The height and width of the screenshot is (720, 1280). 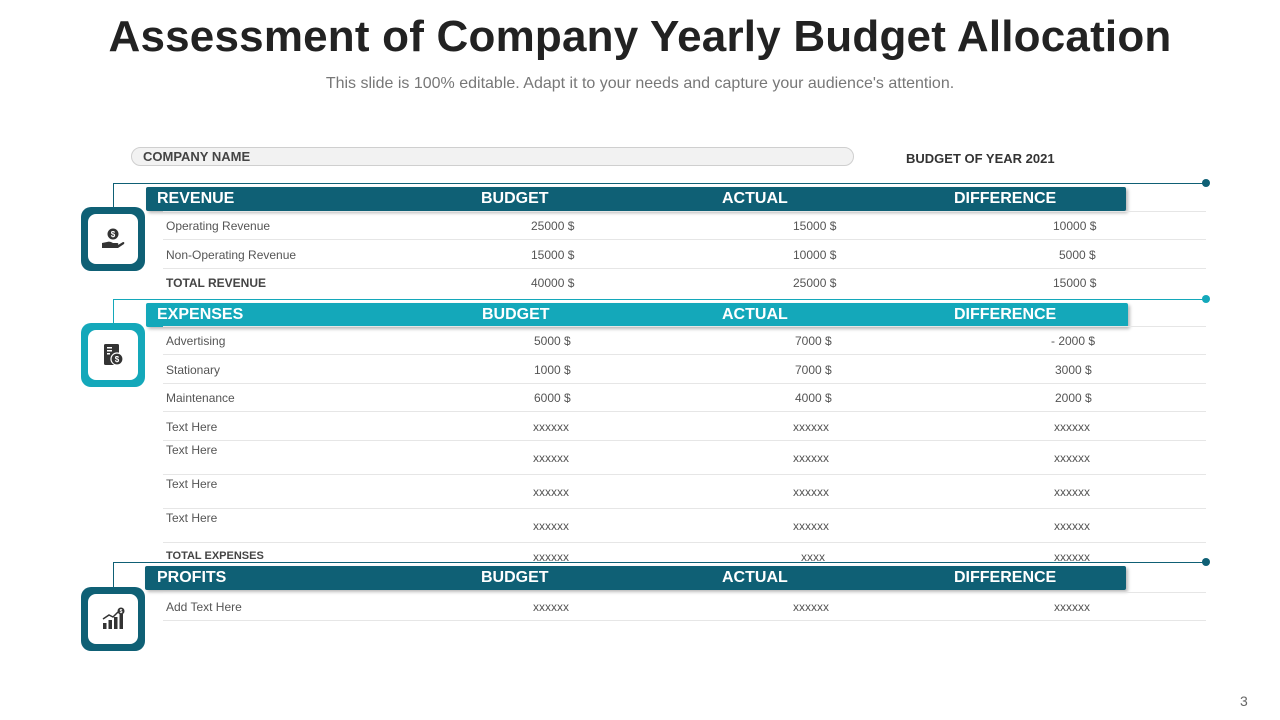 What do you see at coordinates (815, 255) in the screenshot?
I see `revenue-row-actual: 10000 $` at bounding box center [815, 255].